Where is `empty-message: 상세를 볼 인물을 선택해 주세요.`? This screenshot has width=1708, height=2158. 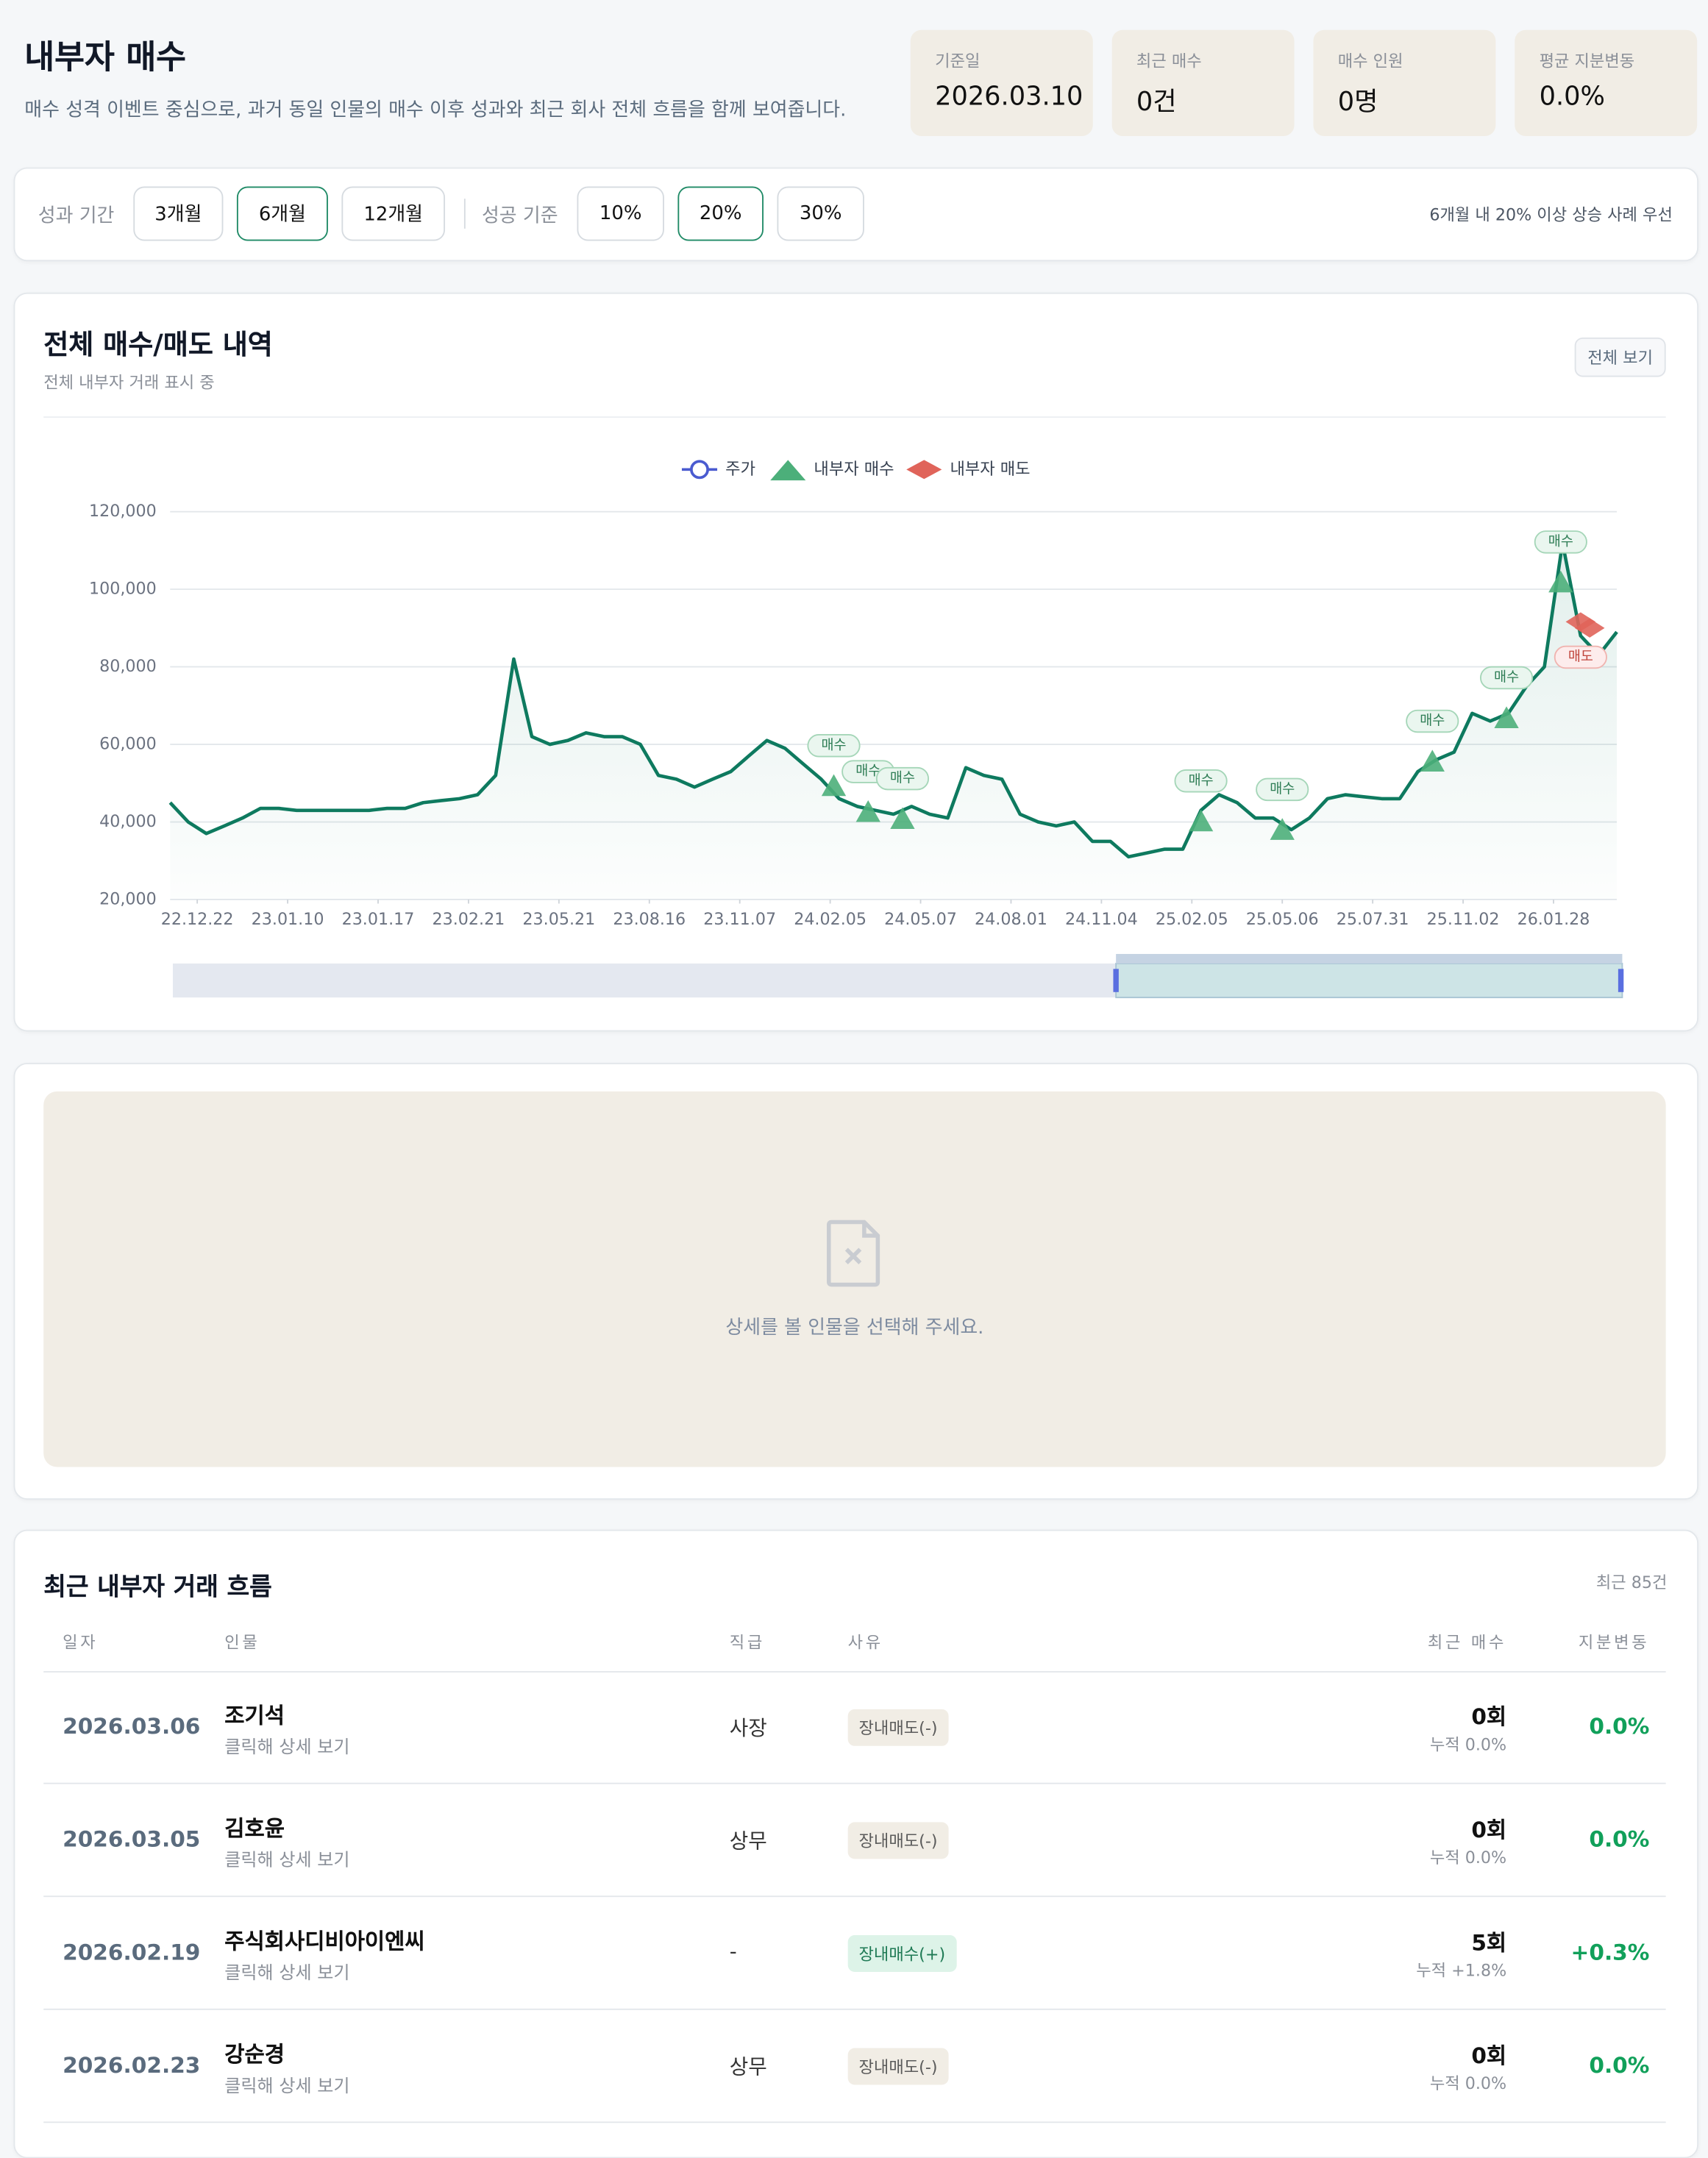 empty-message: 상세를 볼 인물을 선택해 주세요. is located at coordinates (854, 1328).